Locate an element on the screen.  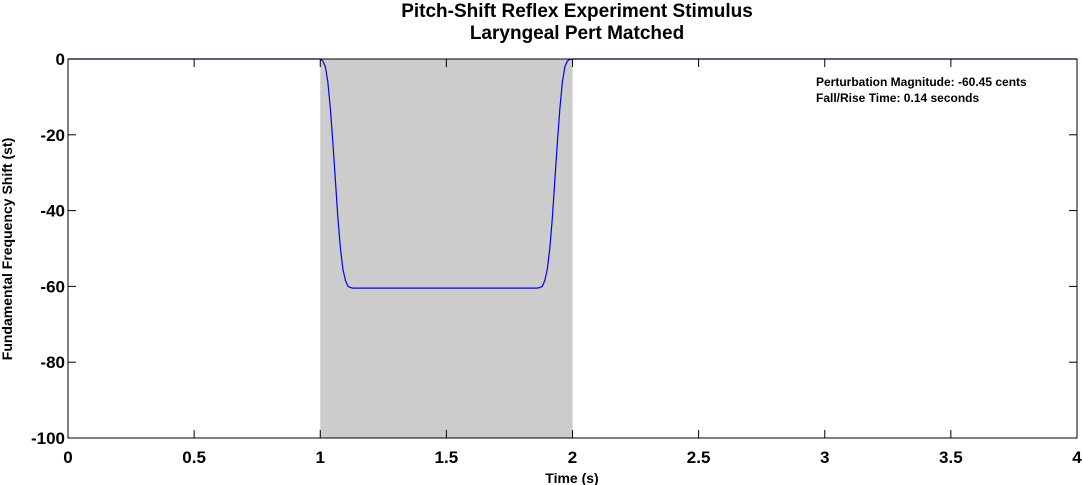
x-tick-label: 3 is located at coordinates (824, 457).